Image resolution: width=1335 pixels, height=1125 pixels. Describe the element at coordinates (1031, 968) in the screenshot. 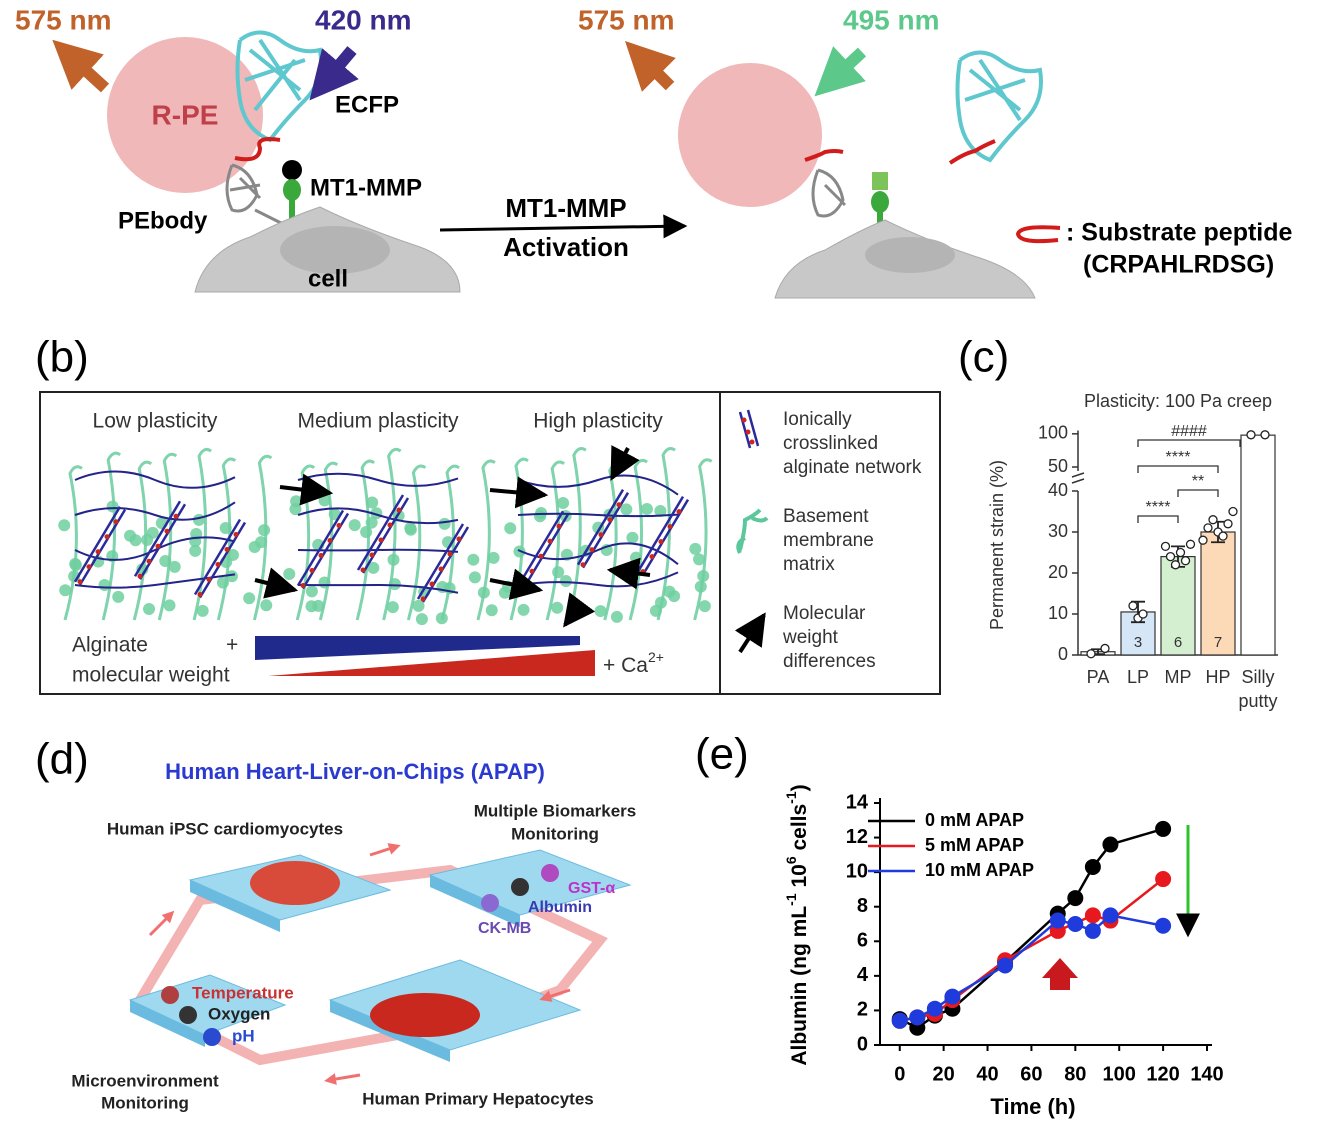

I see `series-line` at that location.